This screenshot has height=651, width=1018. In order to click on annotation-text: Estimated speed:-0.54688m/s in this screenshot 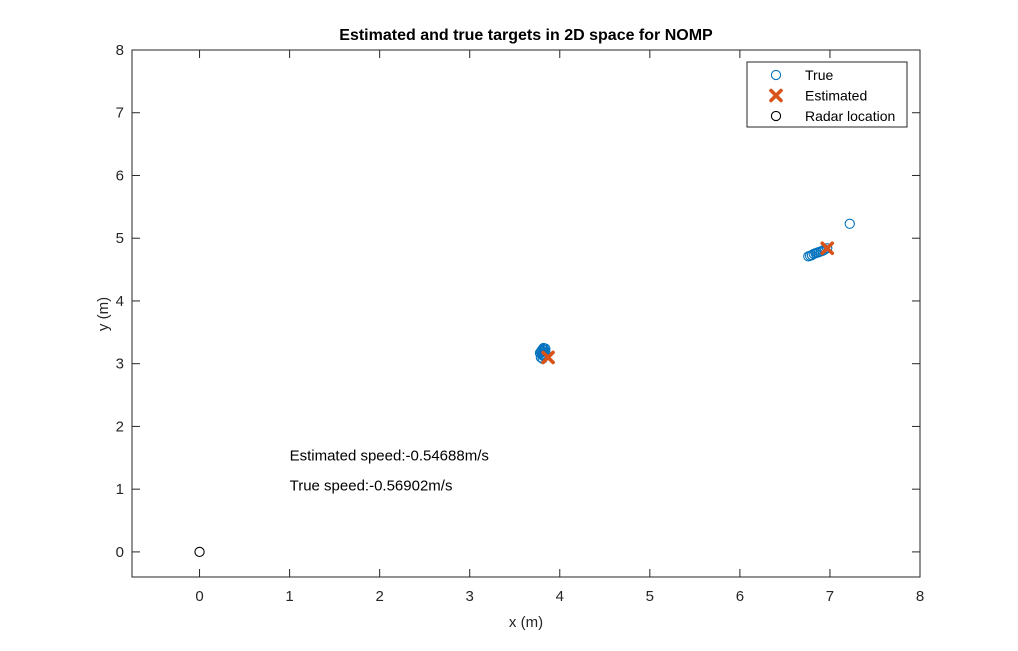, I will do `click(389, 455)`.